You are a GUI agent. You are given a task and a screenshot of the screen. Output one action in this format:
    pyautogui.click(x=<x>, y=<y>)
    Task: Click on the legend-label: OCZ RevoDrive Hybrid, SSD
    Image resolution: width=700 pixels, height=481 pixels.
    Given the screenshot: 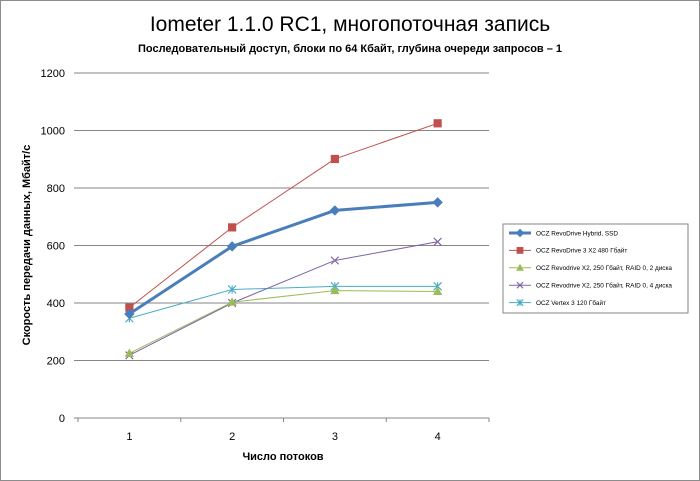 What is the action you would take?
    pyautogui.click(x=577, y=233)
    